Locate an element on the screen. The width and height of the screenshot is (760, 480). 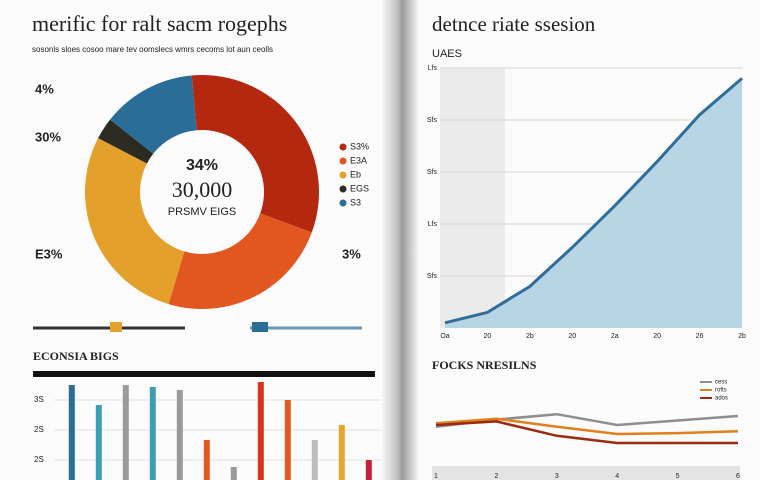
annotation: 30% is located at coordinates (48, 136).